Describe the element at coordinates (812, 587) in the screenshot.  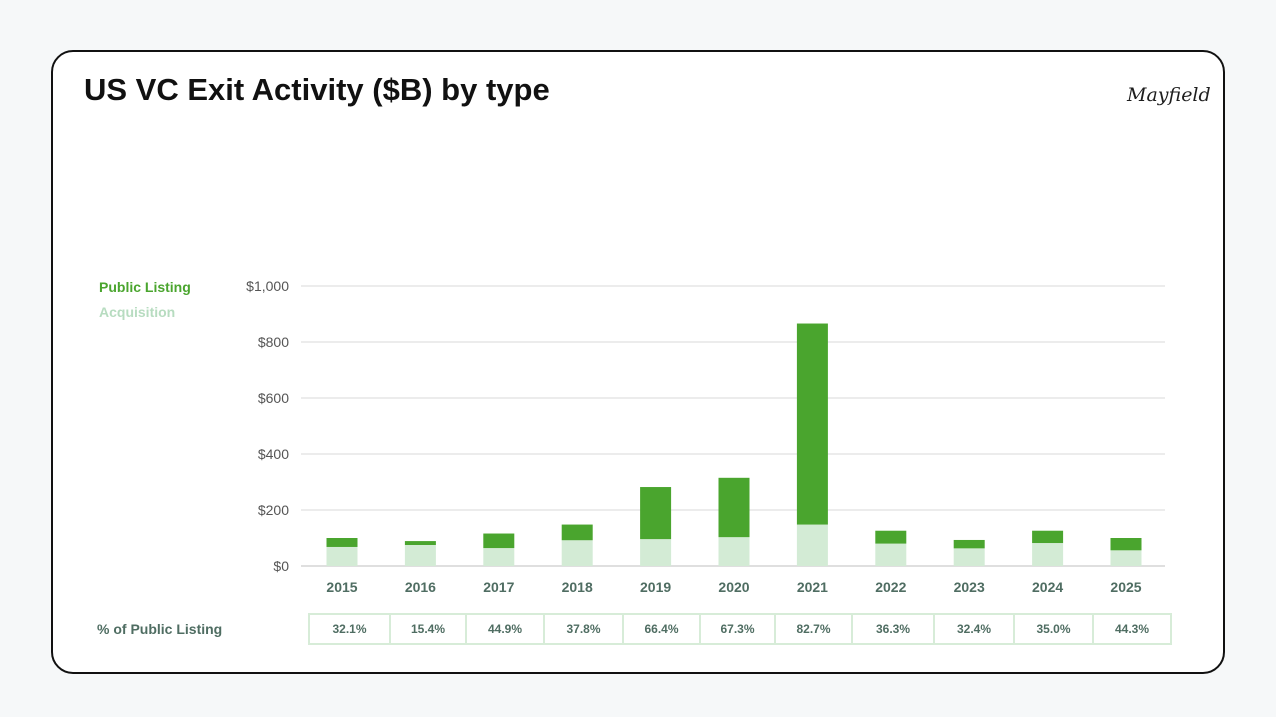
I see `x-tick-label: 2021` at that location.